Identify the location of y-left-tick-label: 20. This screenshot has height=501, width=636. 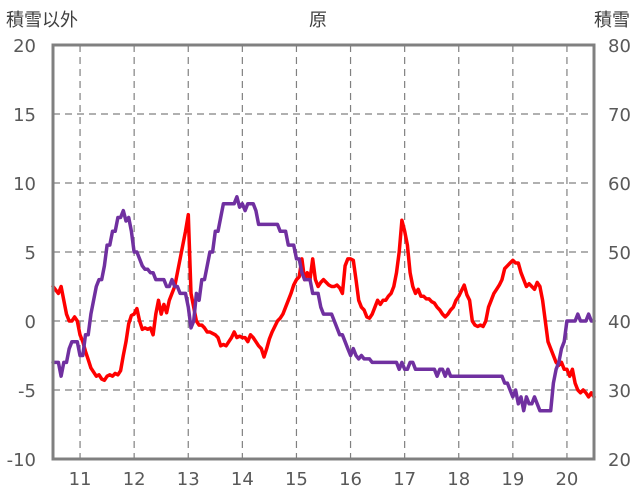
(24, 46).